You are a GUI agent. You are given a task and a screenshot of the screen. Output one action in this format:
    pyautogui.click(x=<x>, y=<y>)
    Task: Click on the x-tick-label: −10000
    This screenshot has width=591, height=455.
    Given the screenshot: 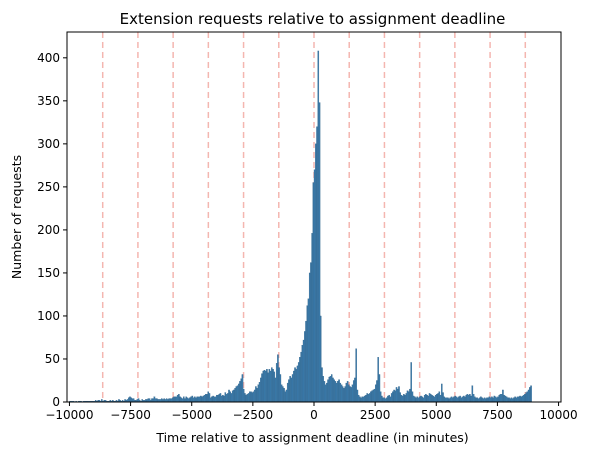 What is the action you would take?
    pyautogui.click(x=69, y=415)
    